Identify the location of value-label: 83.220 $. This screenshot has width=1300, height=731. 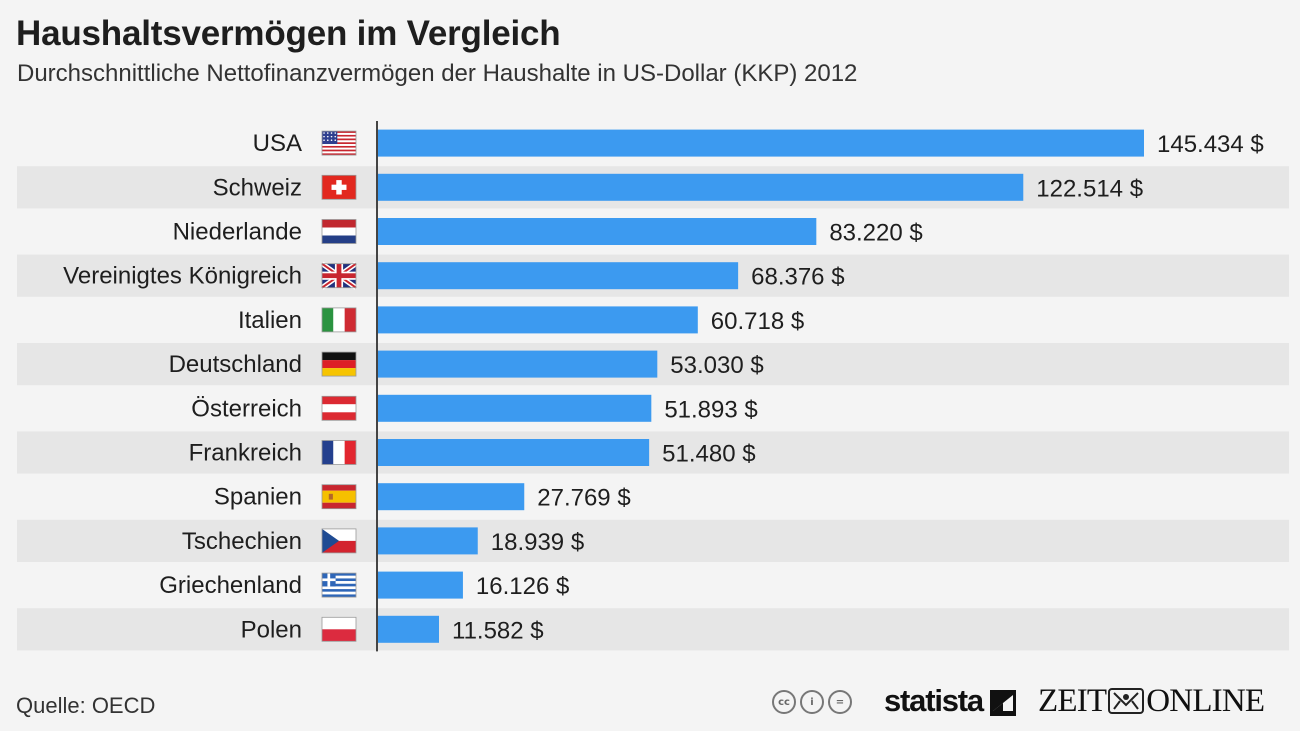
(875, 233).